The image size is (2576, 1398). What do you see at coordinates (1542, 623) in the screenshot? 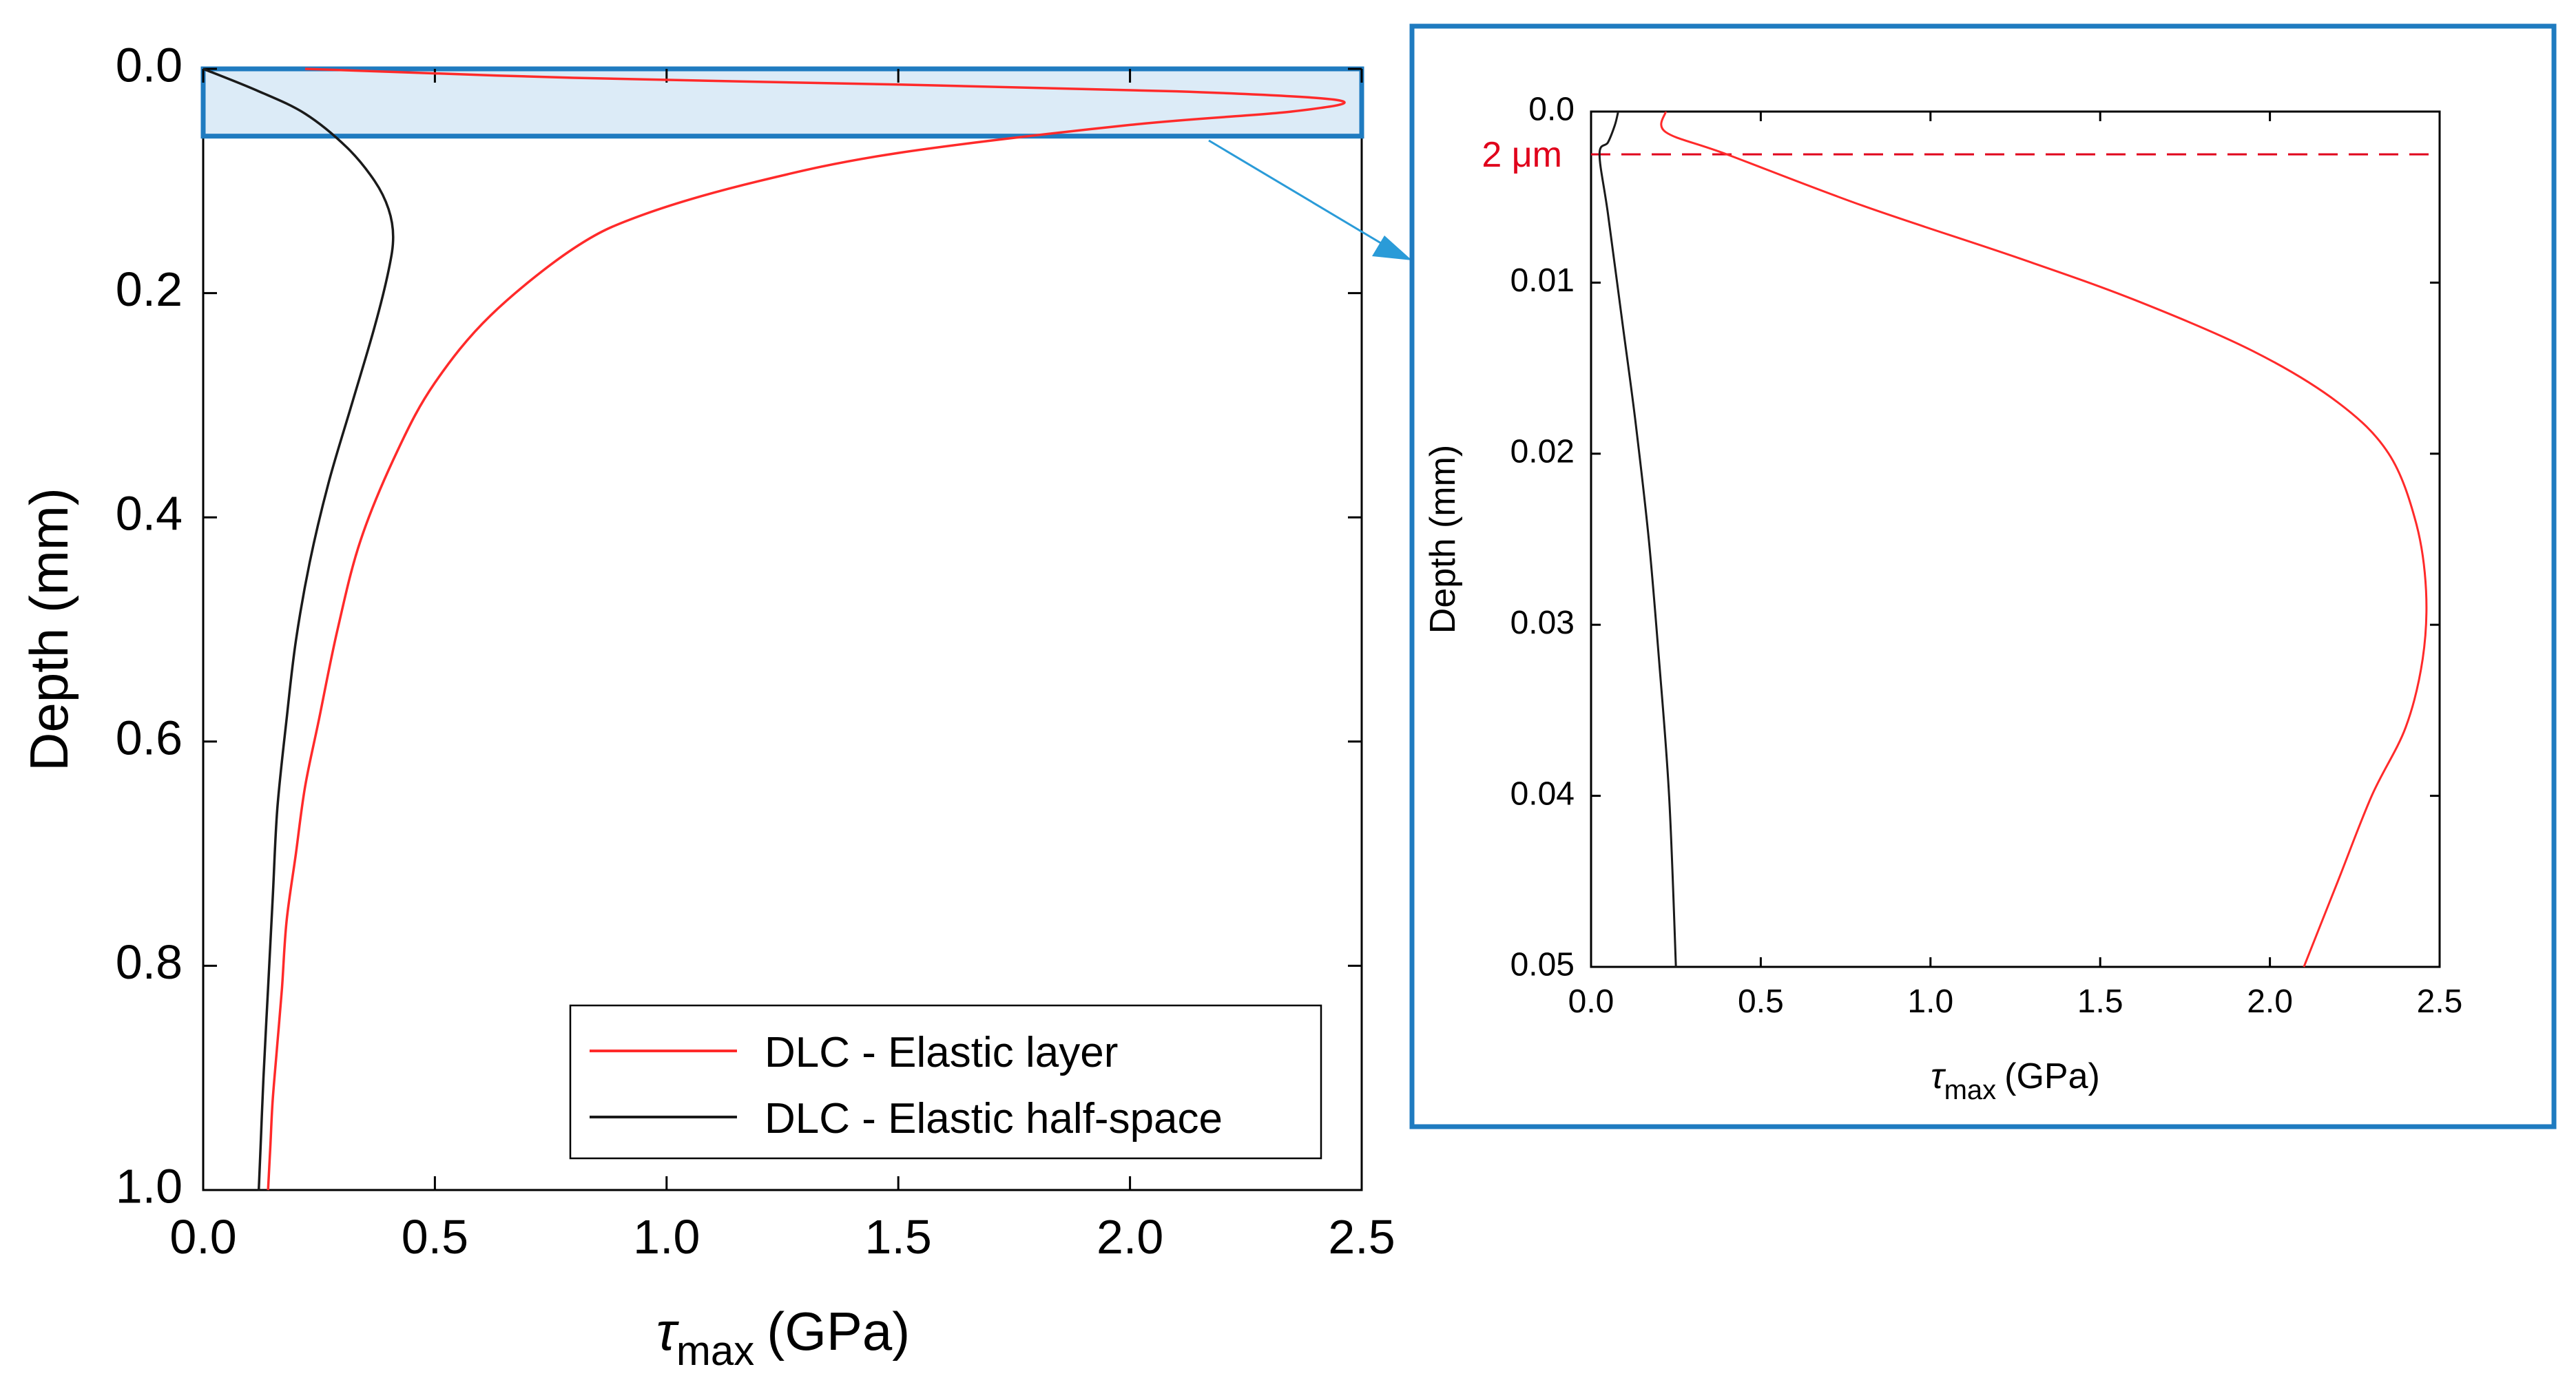
I see `inset-y-tick-label: 0.03` at bounding box center [1542, 623].